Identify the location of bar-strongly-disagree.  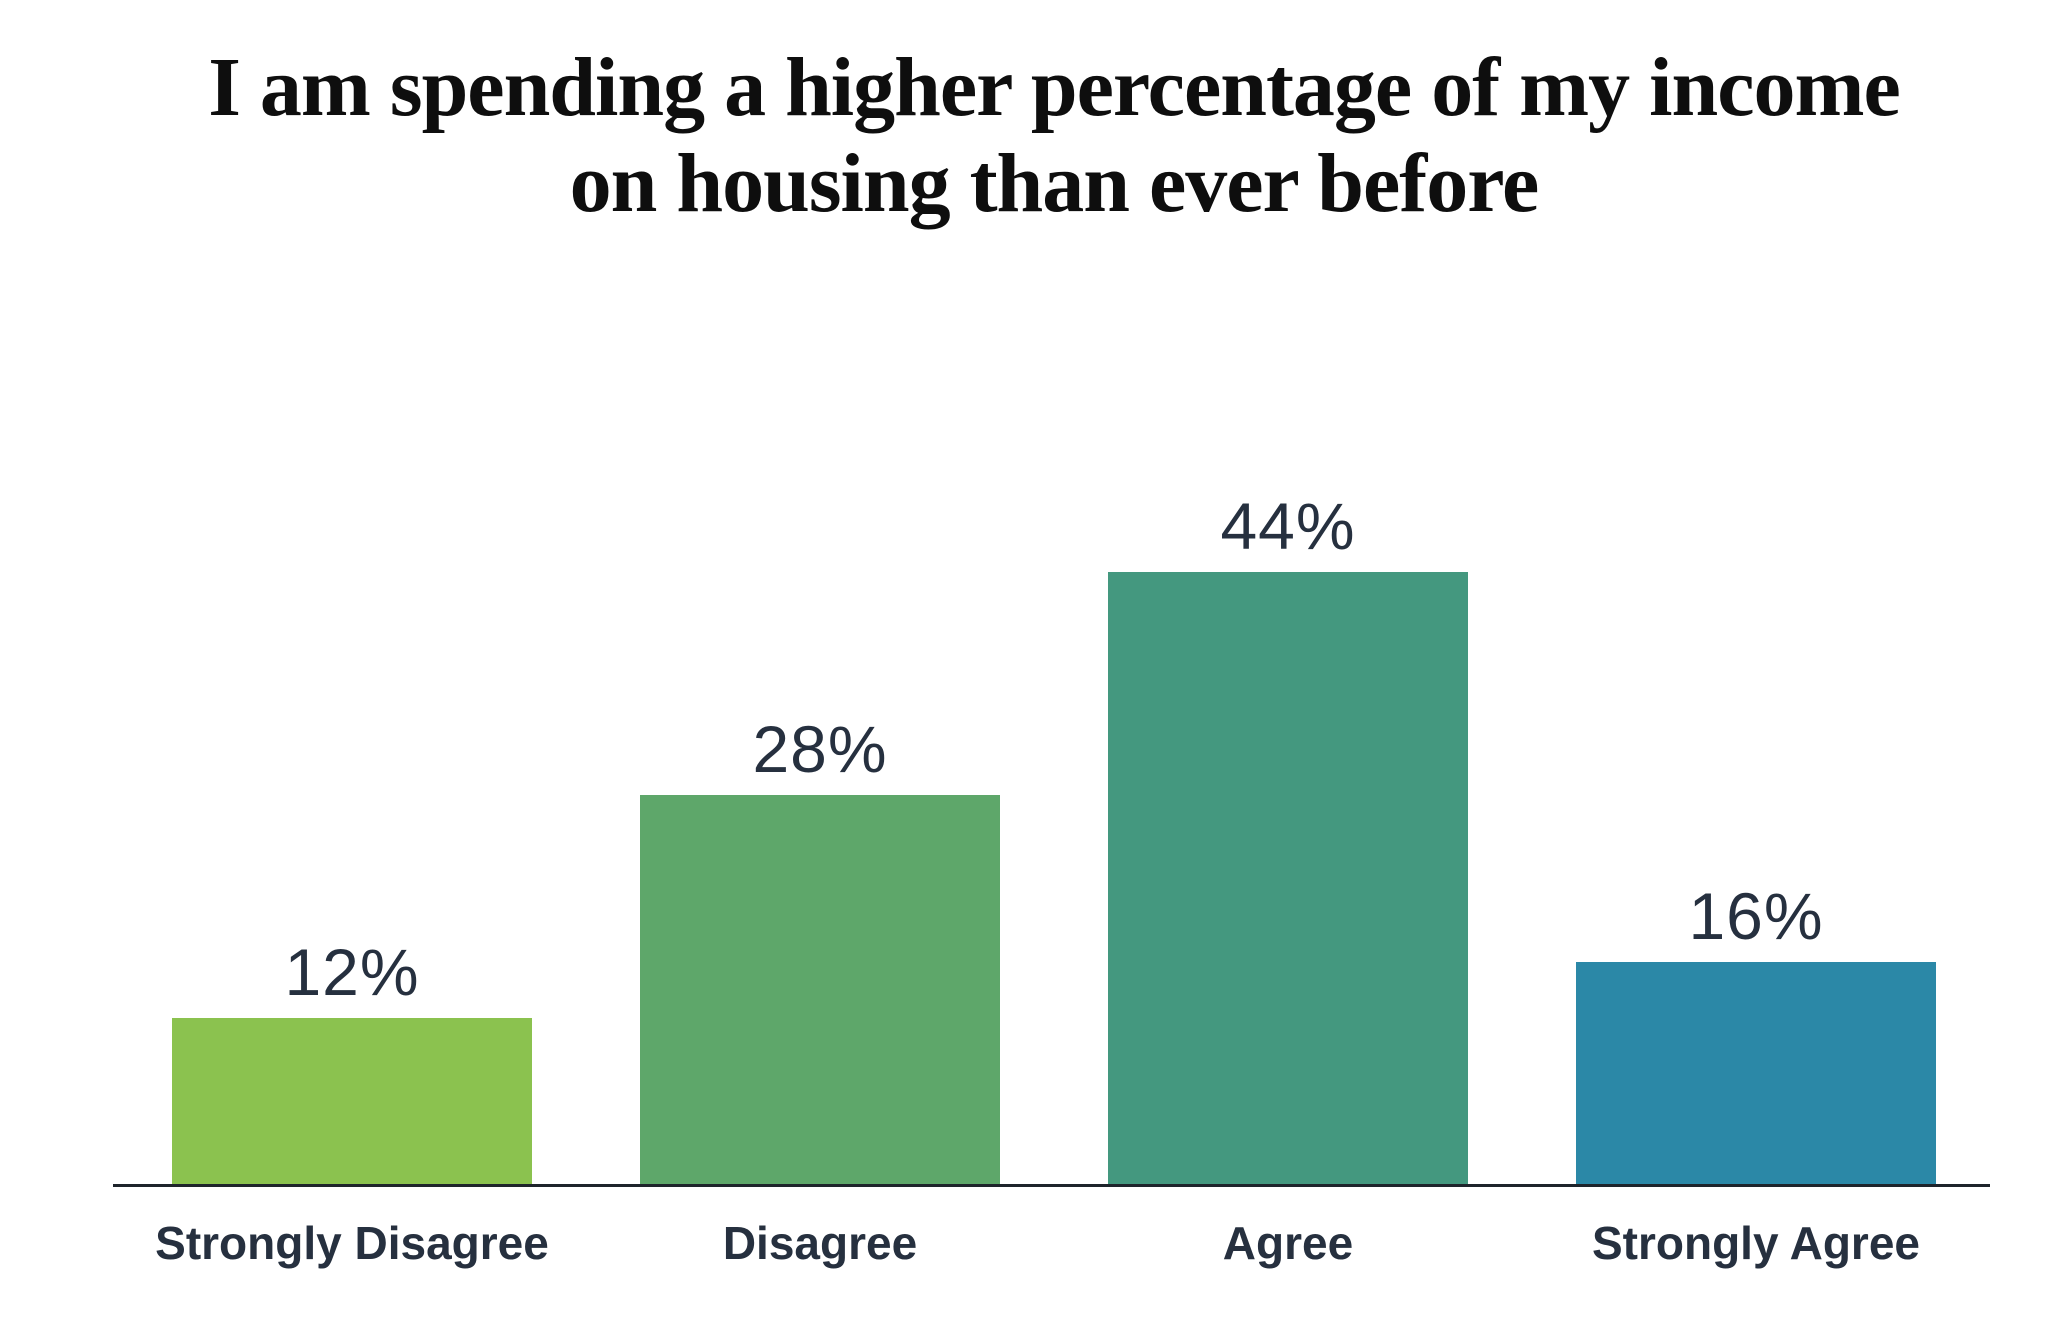
(352, 1101).